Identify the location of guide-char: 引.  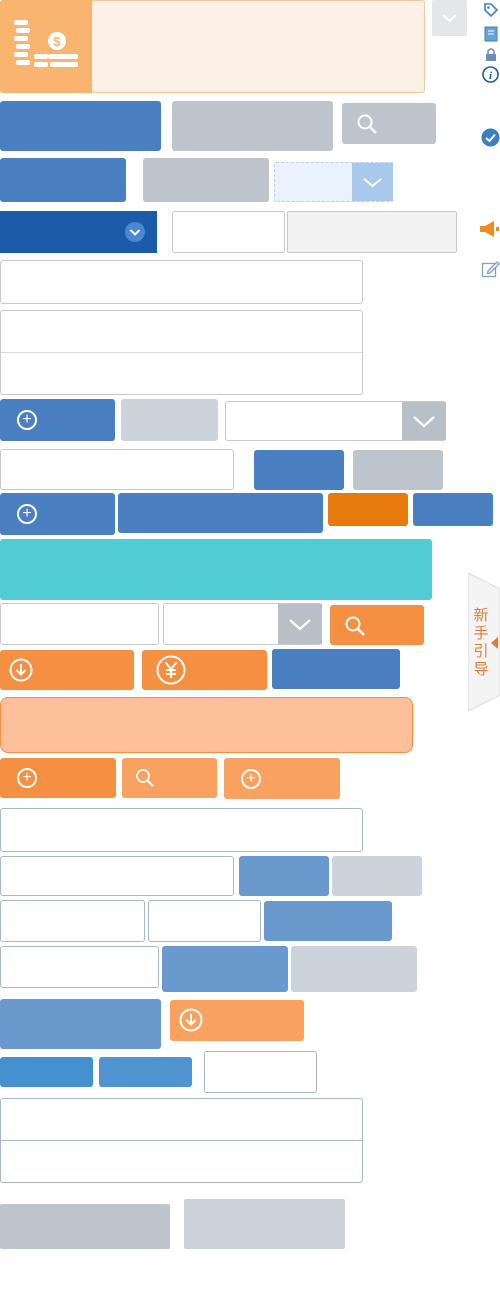
(481, 651).